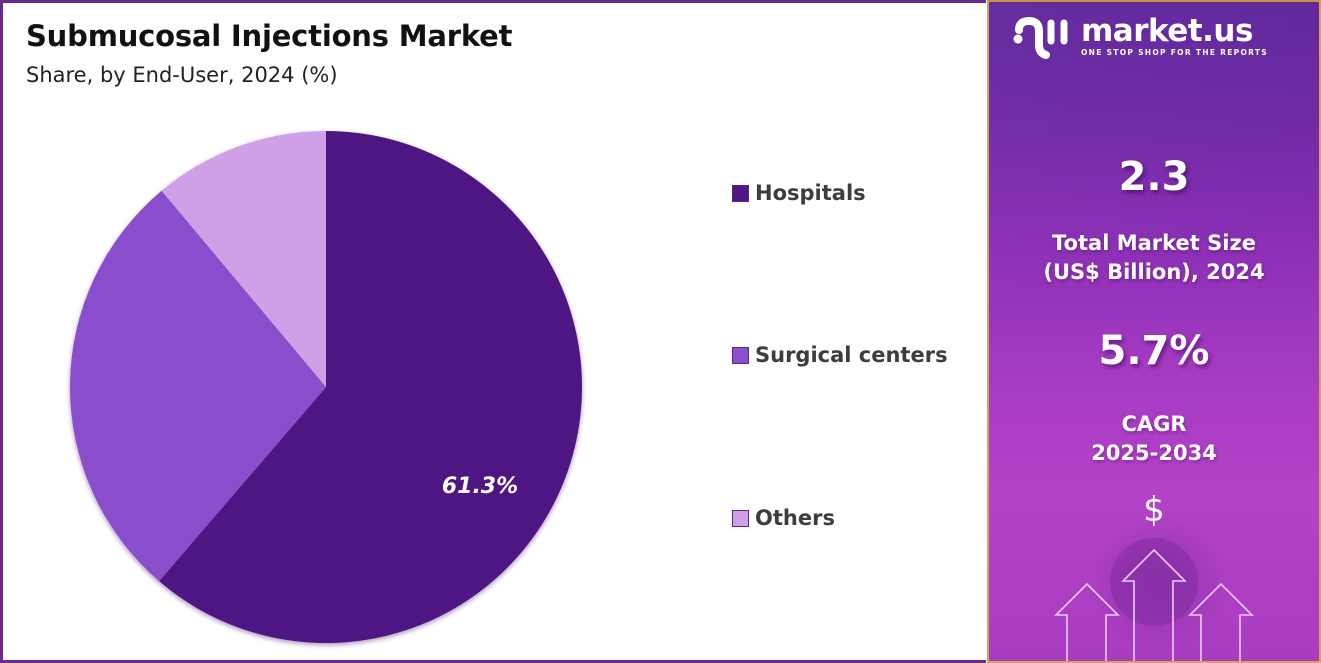  What do you see at coordinates (480, 486) in the screenshot?
I see `pie-label-hospitals: 61.3%` at bounding box center [480, 486].